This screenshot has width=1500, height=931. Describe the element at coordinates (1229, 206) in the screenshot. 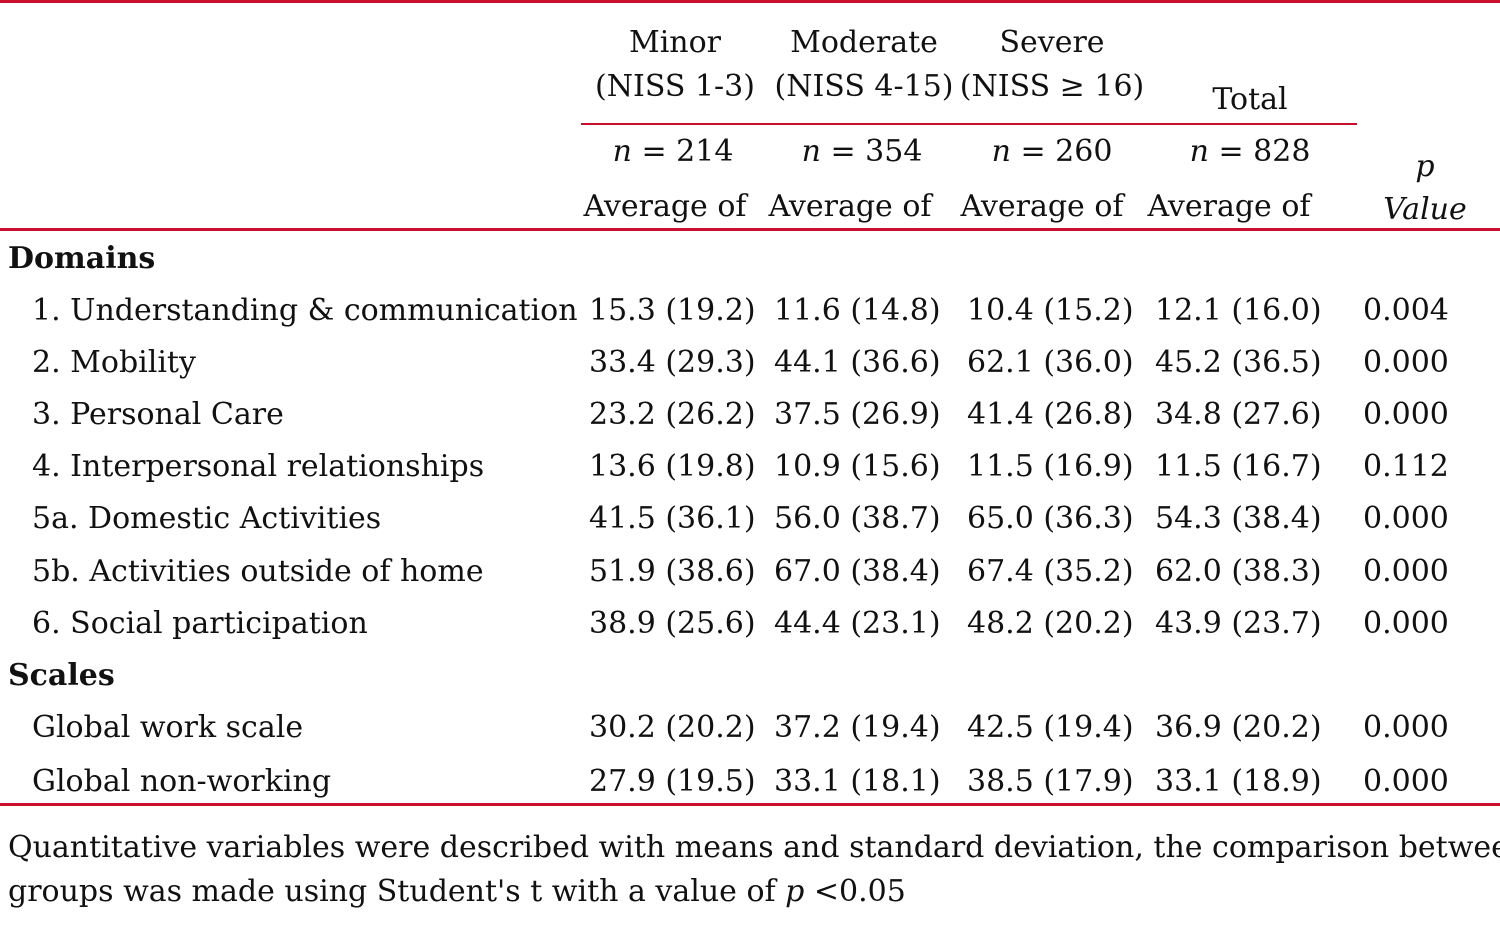

I see `total-avg: Average of` at that location.